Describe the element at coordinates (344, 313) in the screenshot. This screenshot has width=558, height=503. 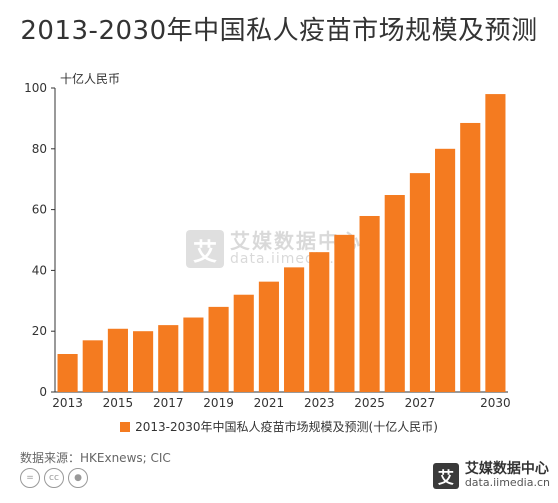
I see `bar-2024` at that location.